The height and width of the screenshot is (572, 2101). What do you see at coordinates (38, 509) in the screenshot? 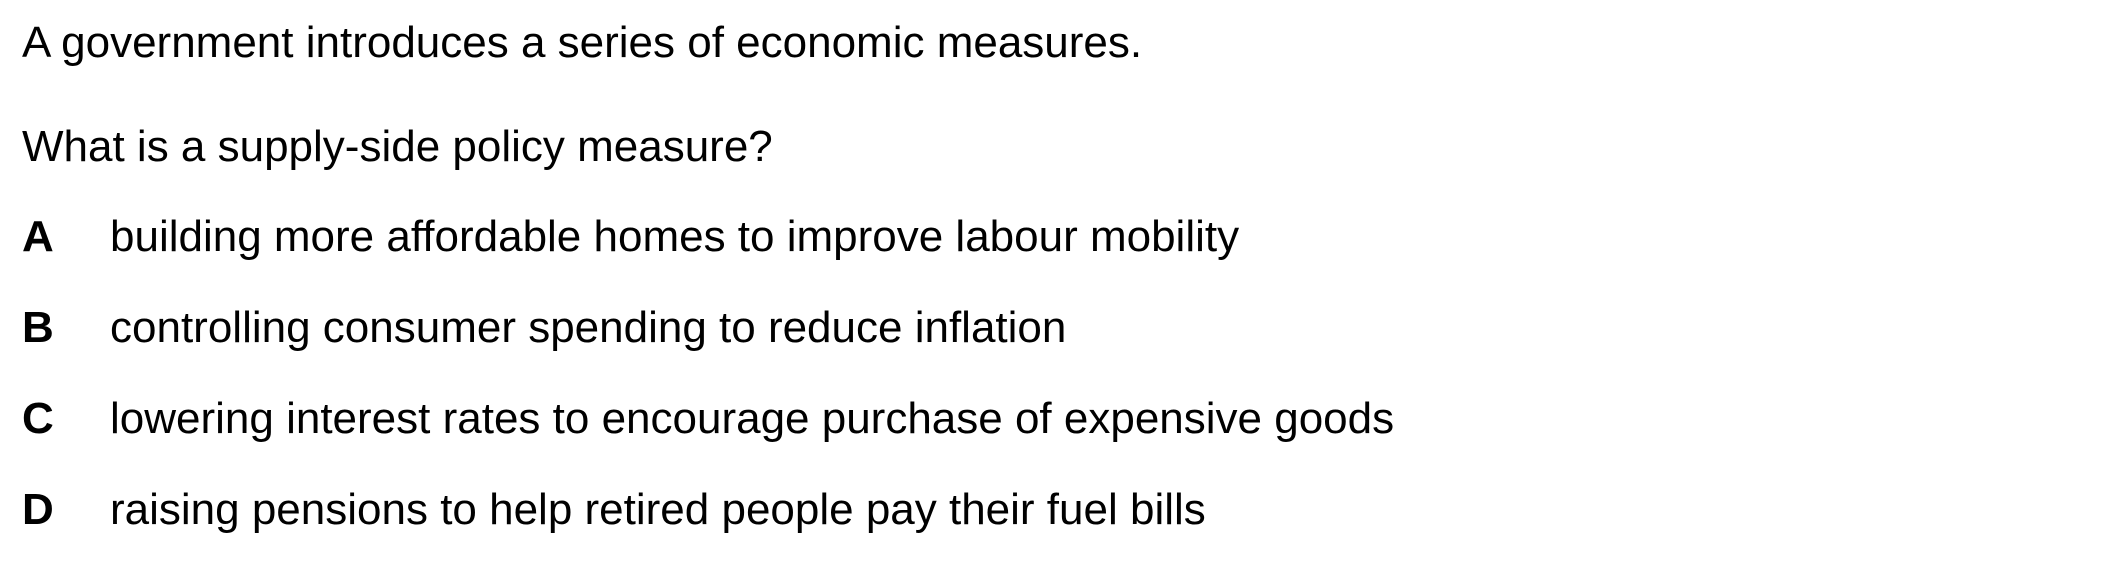
I see `option-letter: D` at bounding box center [38, 509].